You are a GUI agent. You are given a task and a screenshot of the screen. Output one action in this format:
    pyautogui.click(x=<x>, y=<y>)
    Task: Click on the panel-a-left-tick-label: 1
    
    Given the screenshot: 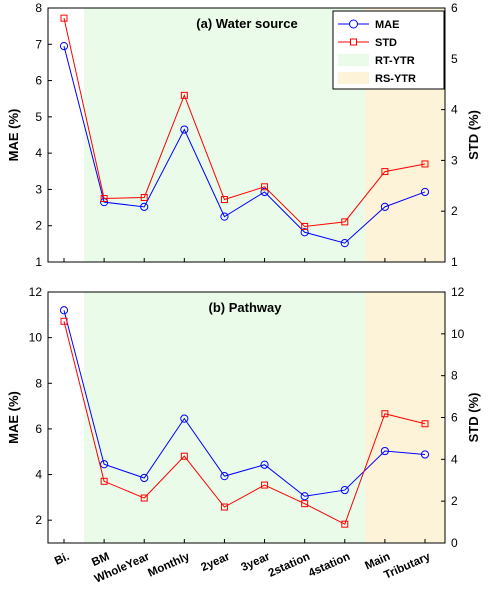 What is the action you would take?
    pyautogui.click(x=38, y=262)
    